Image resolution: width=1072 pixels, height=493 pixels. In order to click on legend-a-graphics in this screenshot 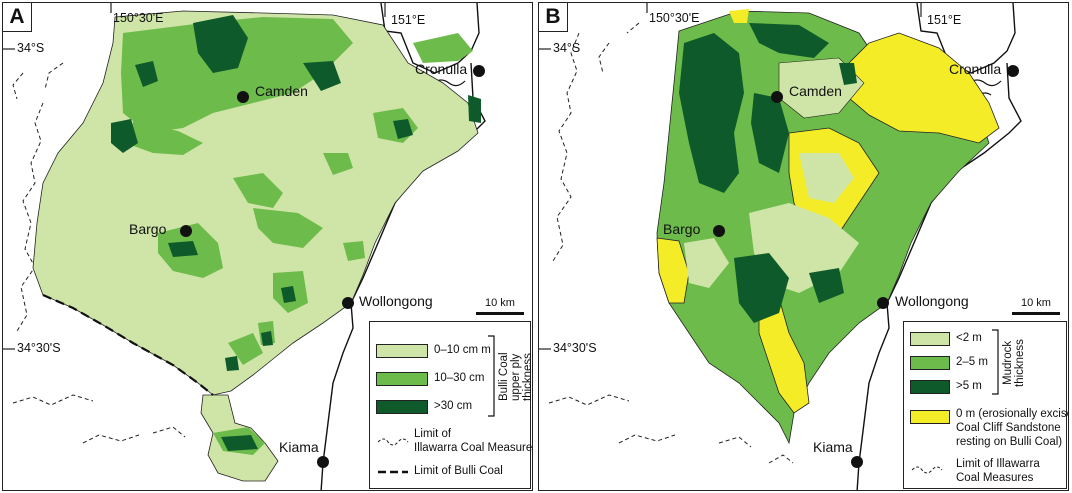, I will do `click(436, 404)`.